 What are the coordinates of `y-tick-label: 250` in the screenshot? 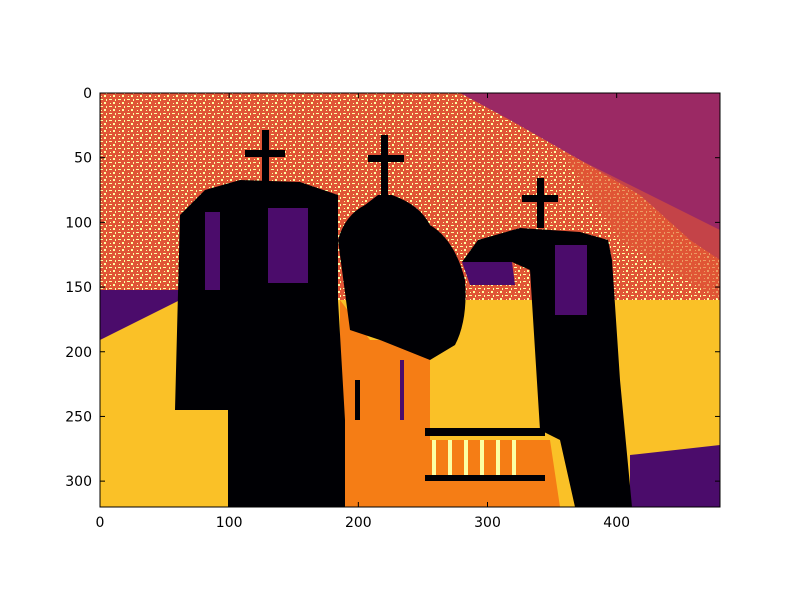 It's located at (78, 417).